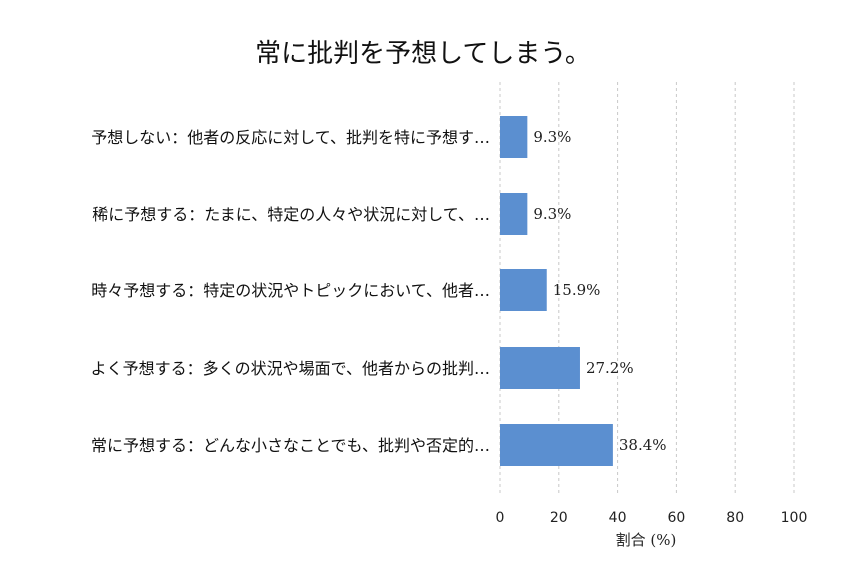 The width and height of the screenshot is (846, 588). I want to click on value-label: 38.4%, so click(643, 445).